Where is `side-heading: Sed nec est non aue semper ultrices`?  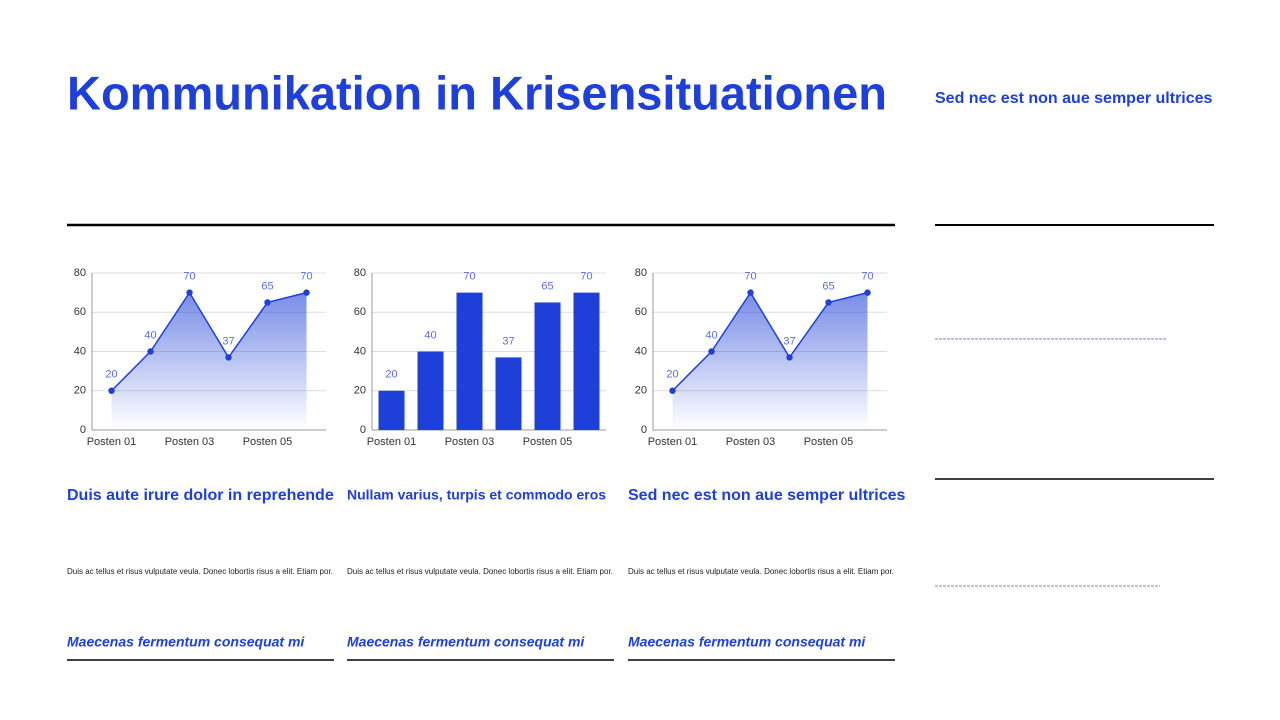
side-heading: Sed nec est non aue semper ultrices is located at coordinates (1074, 98).